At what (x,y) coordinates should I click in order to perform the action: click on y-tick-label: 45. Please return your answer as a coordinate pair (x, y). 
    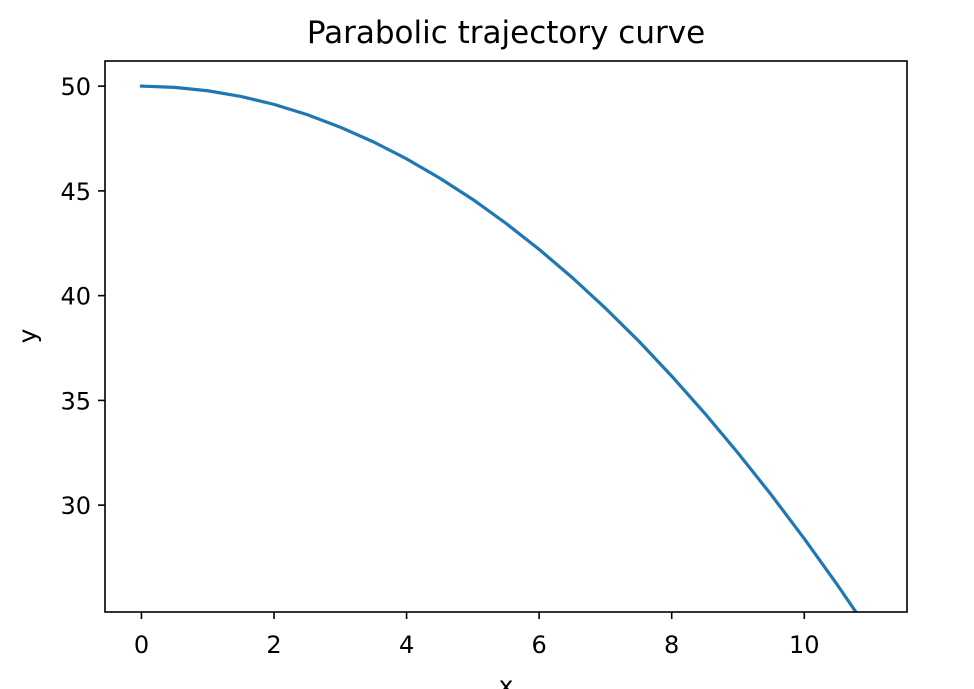
    Looking at the image, I should click on (75, 192).